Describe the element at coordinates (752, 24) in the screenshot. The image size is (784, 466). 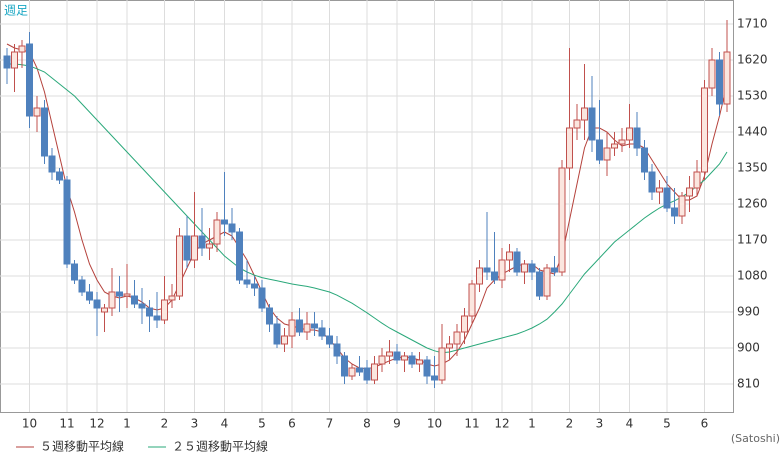
I see `y-tick-label: 1710` at that location.